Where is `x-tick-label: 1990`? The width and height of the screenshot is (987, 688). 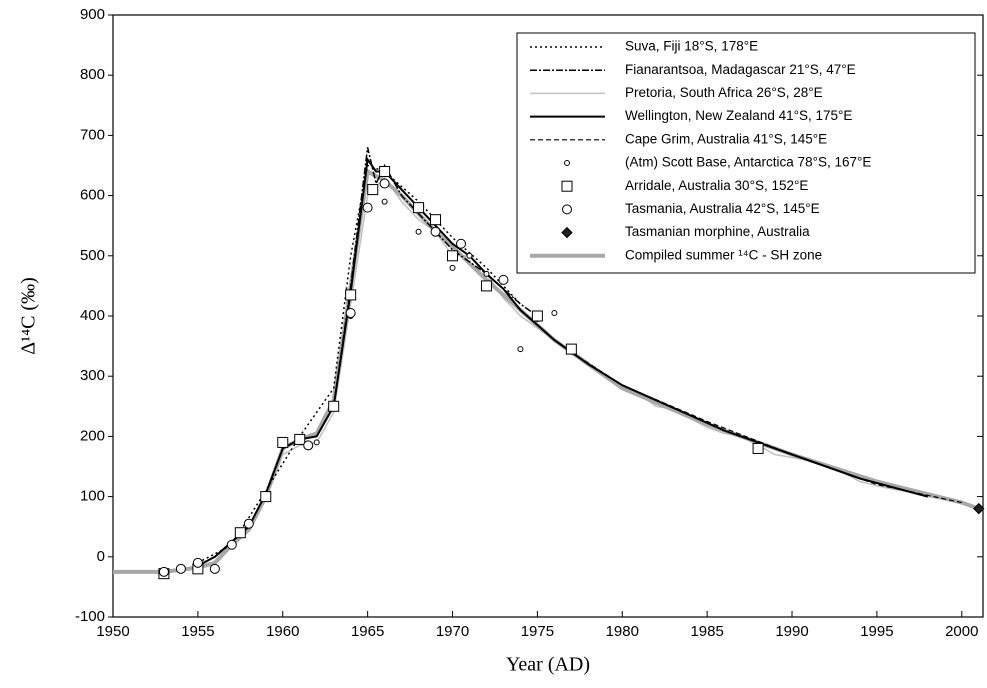
x-tick-label: 1990 is located at coordinates (791, 631).